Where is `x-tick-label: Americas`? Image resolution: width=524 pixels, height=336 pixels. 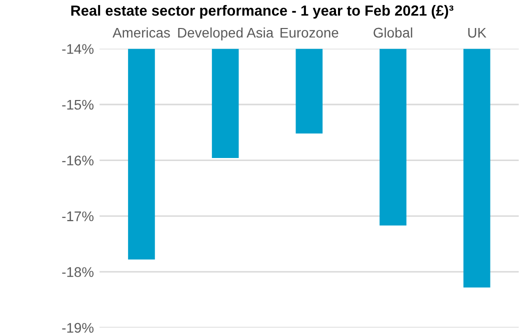
x-tick-label: Americas is located at coordinates (141, 32).